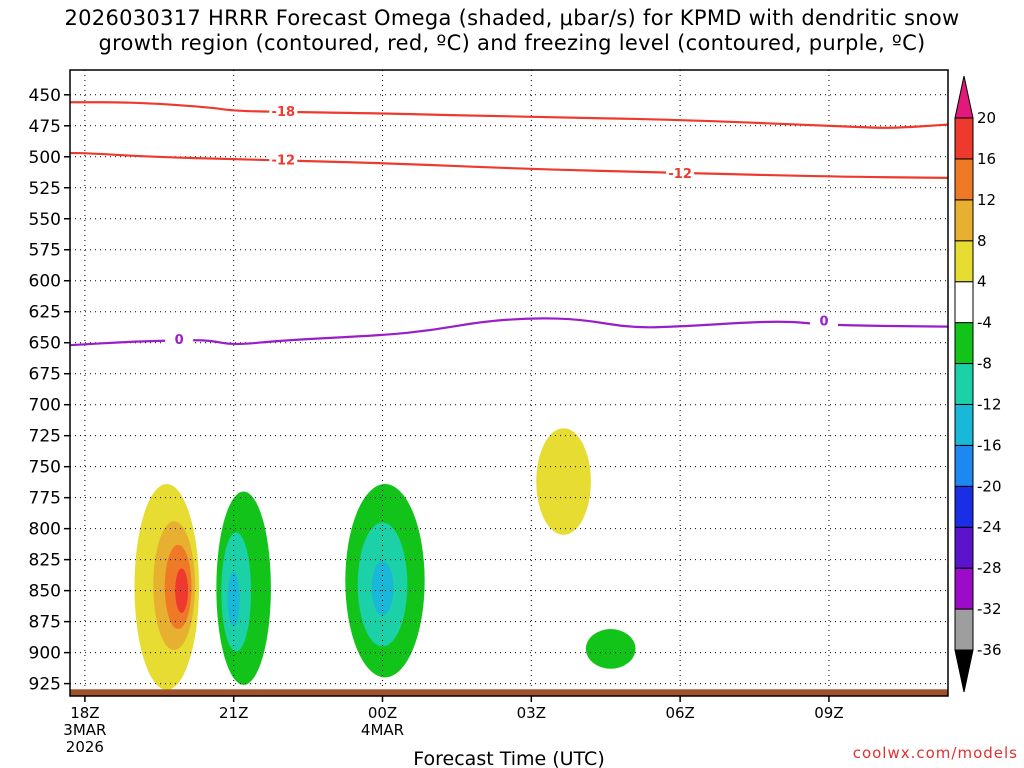 This screenshot has width=1024, height=768. Describe the element at coordinates (984, 323) in the screenshot. I see `colorbar-label-8: -4` at that location.